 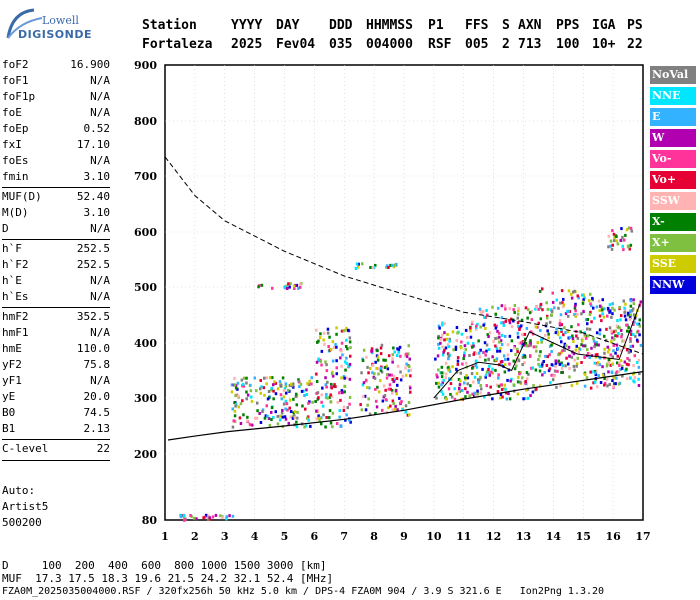 What do you see at coordinates (145, 65) in the screenshot?
I see `y-tick-label: 900` at bounding box center [145, 65].